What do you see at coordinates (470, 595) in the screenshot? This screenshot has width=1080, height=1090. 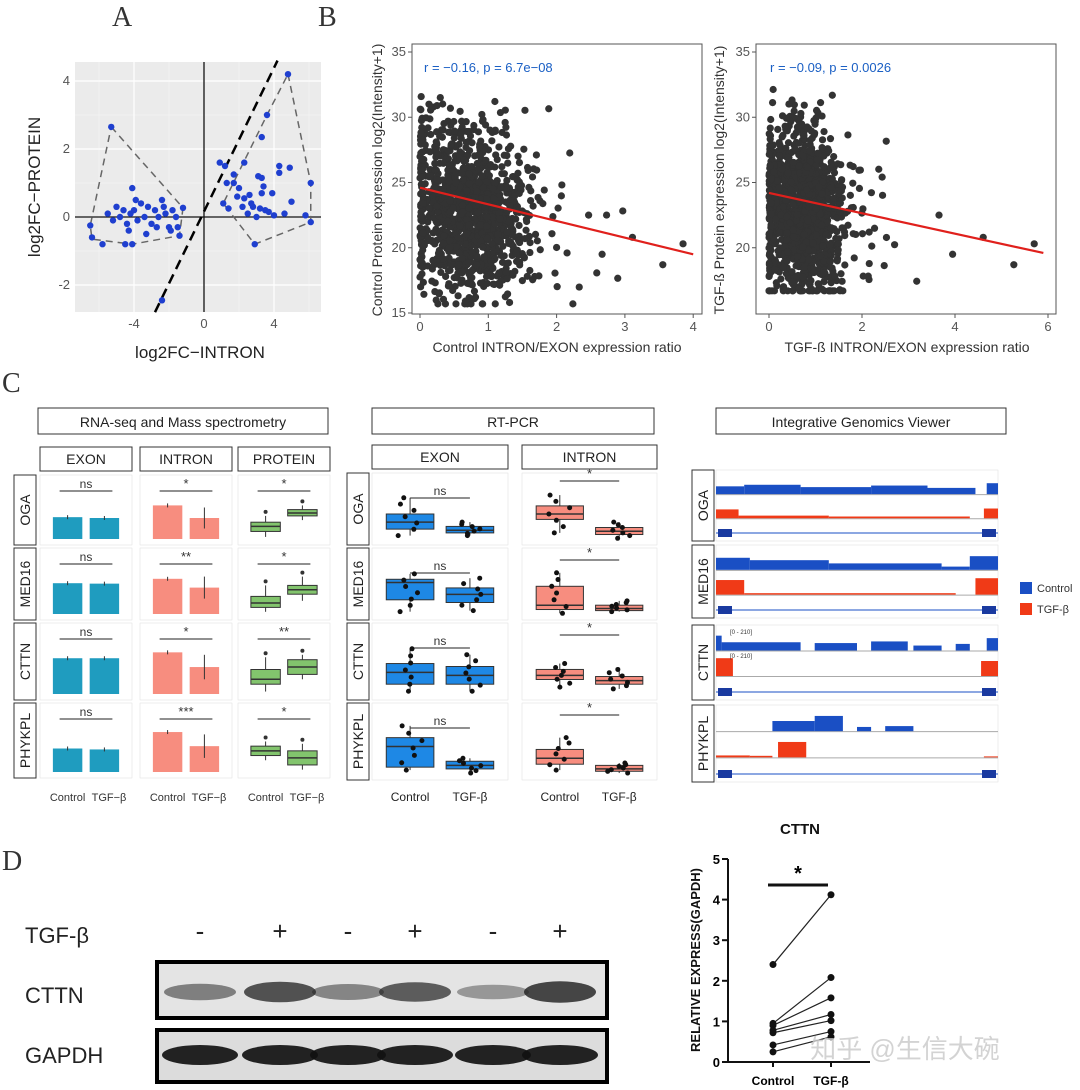 I see `box` at bounding box center [470, 595].